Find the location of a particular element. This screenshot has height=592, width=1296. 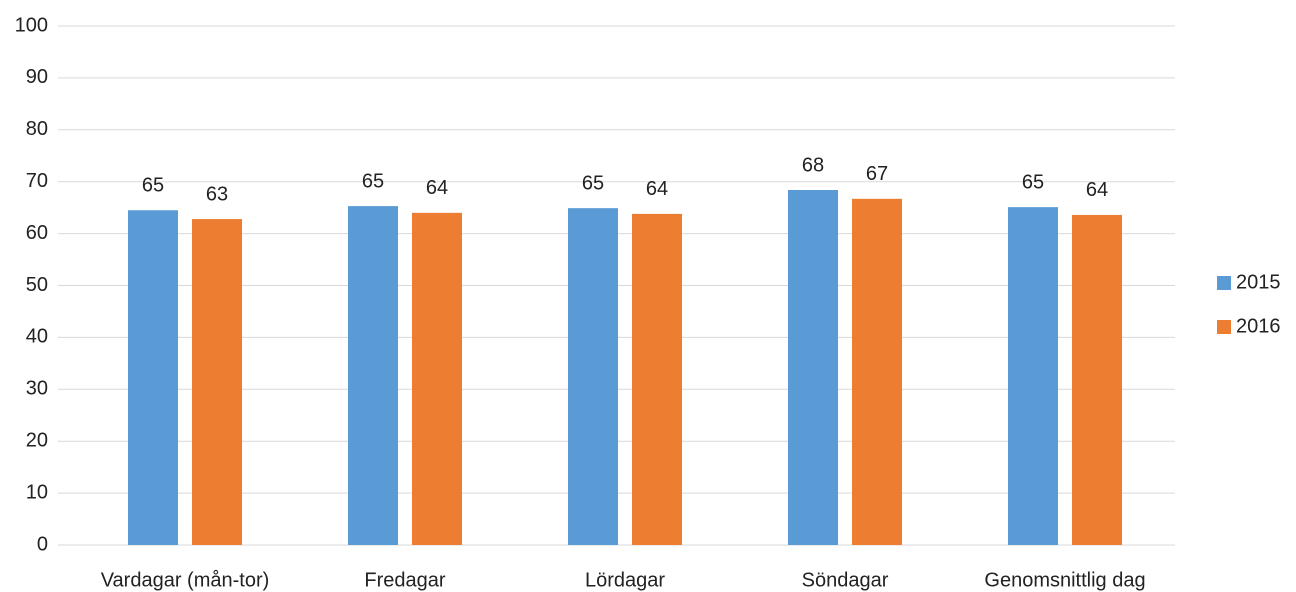

data-label: 67 is located at coordinates (877, 174).